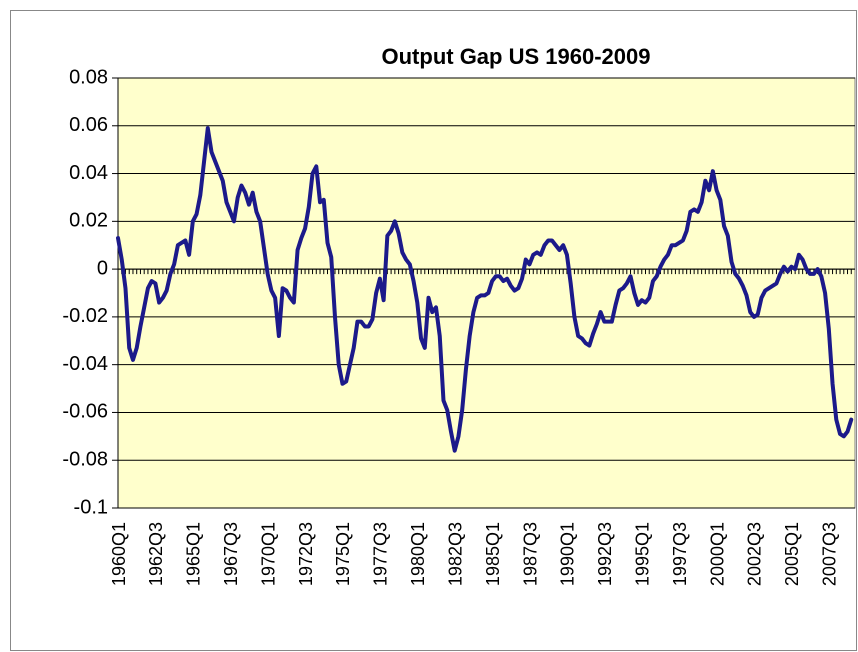 The height and width of the screenshot is (652, 858). Describe the element at coordinates (85, 316) in the screenshot. I see `y-tick-label: -0.02` at that location.